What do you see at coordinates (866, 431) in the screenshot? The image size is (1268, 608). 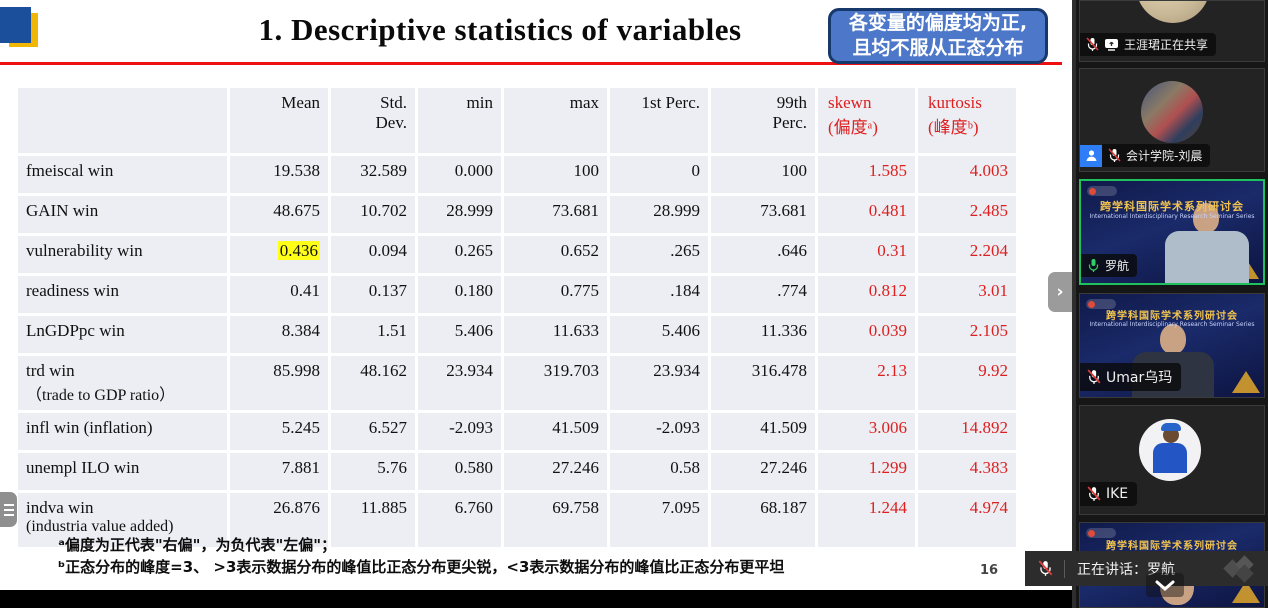 I see `table-value-cell: 3.006` at bounding box center [866, 431].